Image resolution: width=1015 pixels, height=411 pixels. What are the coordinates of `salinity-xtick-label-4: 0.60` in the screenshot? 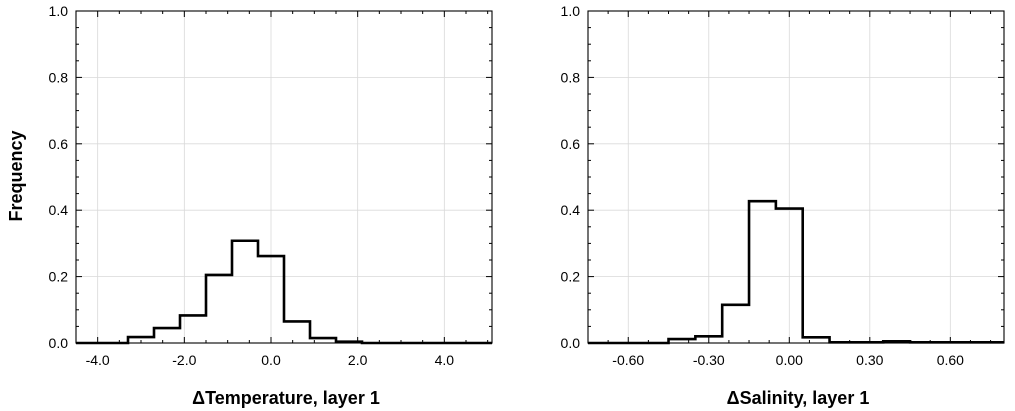 It's located at (950, 360).